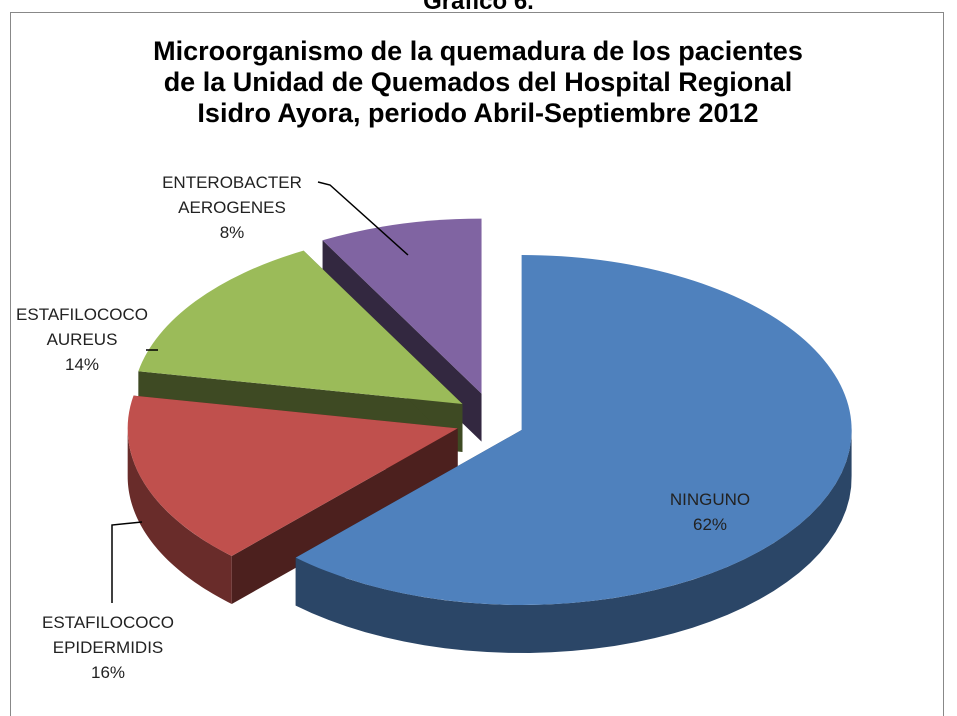  I want to click on category-name: NINGUNO, so click(710, 499).